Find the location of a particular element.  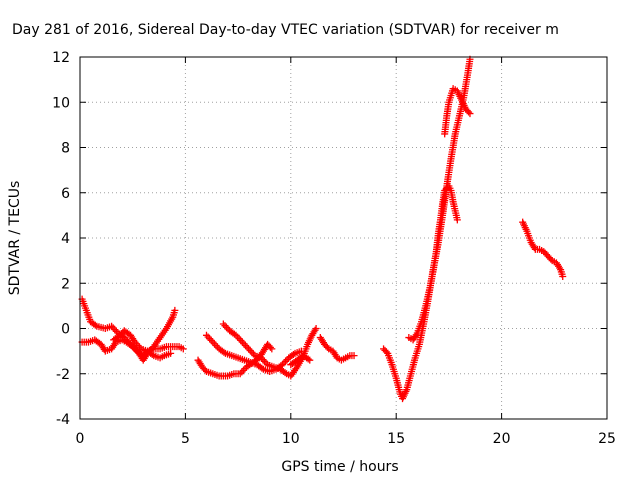

y-axis-label: SDTVAR / TECUs is located at coordinates (15, 238).